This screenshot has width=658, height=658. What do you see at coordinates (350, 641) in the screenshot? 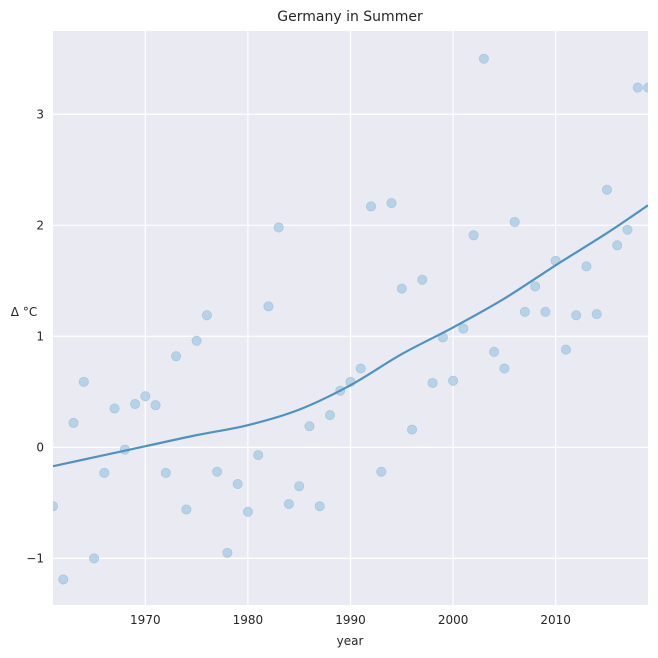
I see `x-axis-label: year` at bounding box center [350, 641].